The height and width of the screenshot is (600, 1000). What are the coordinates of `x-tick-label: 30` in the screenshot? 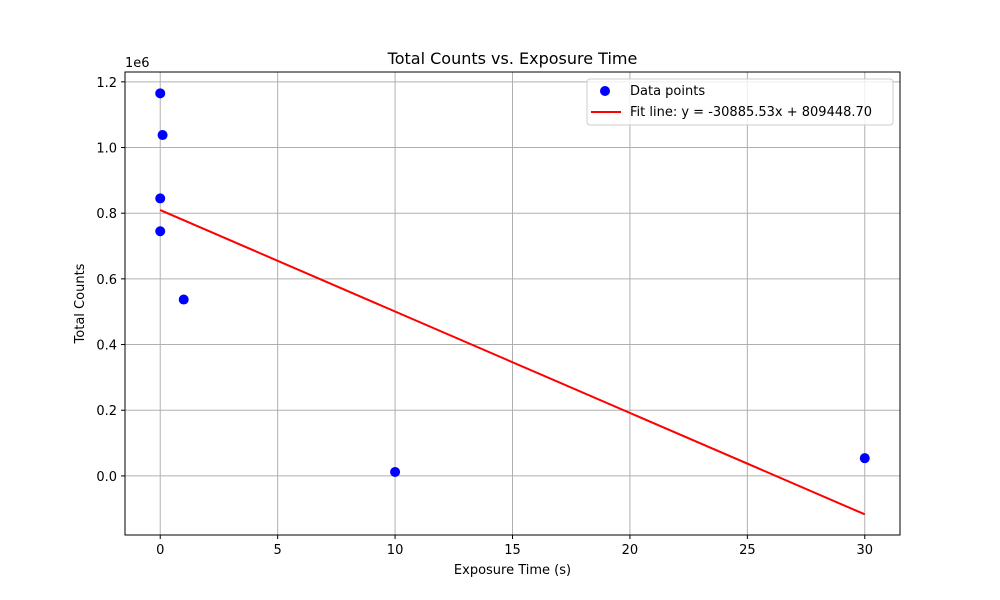 It's located at (864, 550).